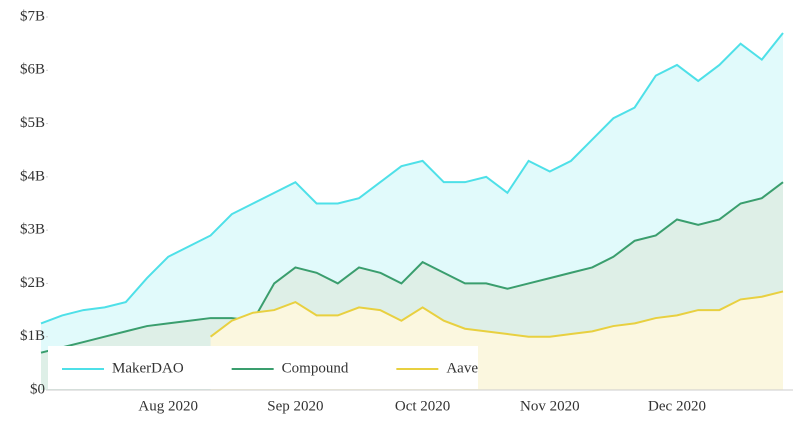 The width and height of the screenshot is (800, 424). I want to click on y-tick-label: $5B, so click(32, 123).